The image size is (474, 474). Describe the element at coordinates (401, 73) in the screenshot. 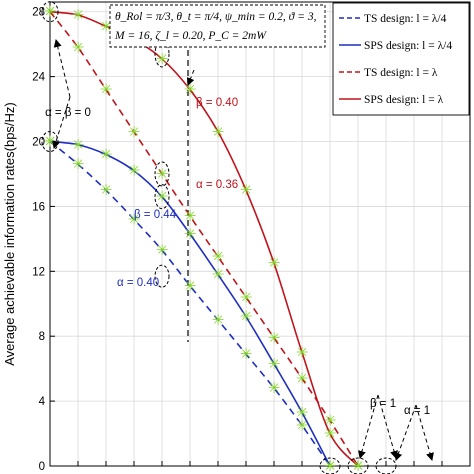

I see `legend-entry-2: TS design: l = λ` at that location.